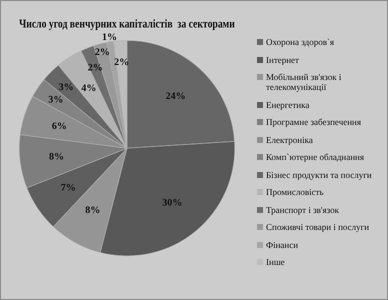 The height and width of the screenshot is (300, 388). Describe the element at coordinates (300, 42) in the screenshot. I see `legend-label: Охорона здоров`я` at that location.